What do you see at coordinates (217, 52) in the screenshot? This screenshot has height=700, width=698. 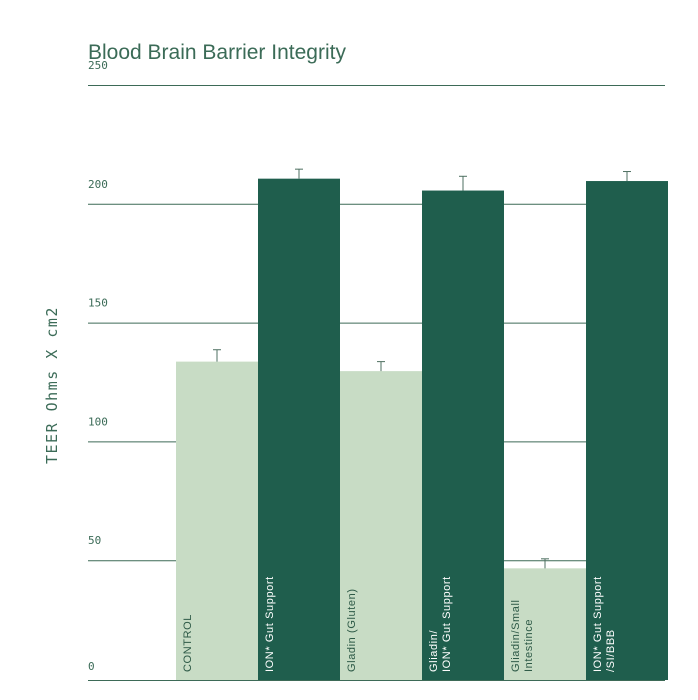 I see `chart-title: Blood Brain Barrier Integrity` at bounding box center [217, 52].